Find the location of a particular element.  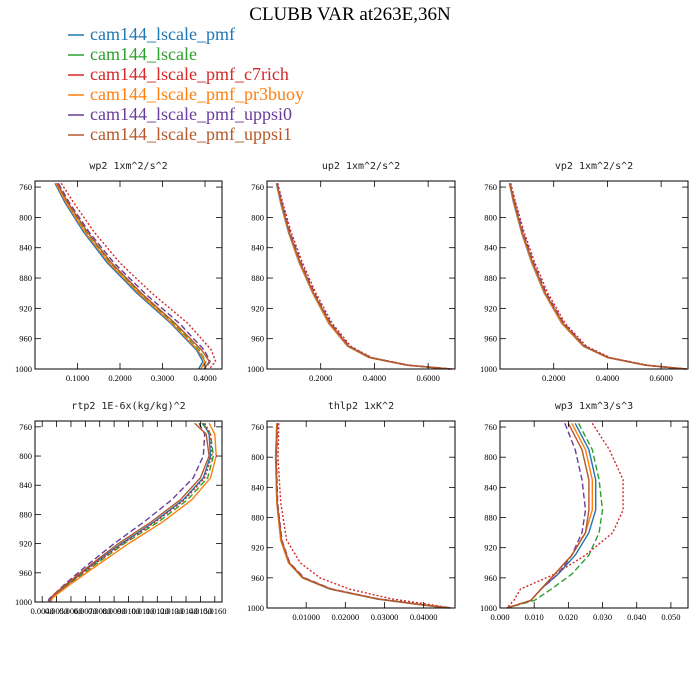

ytick-label-4-0: 760 is located at coordinates (257, 427).